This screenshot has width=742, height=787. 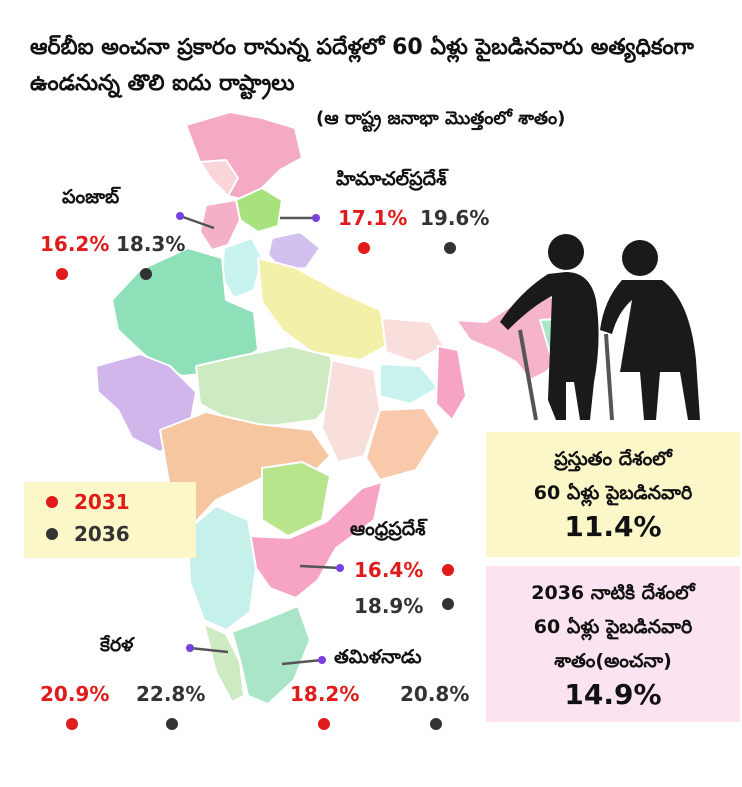 What do you see at coordinates (613, 526) in the screenshot?
I see `current-box-value: 11.4%` at bounding box center [613, 526].